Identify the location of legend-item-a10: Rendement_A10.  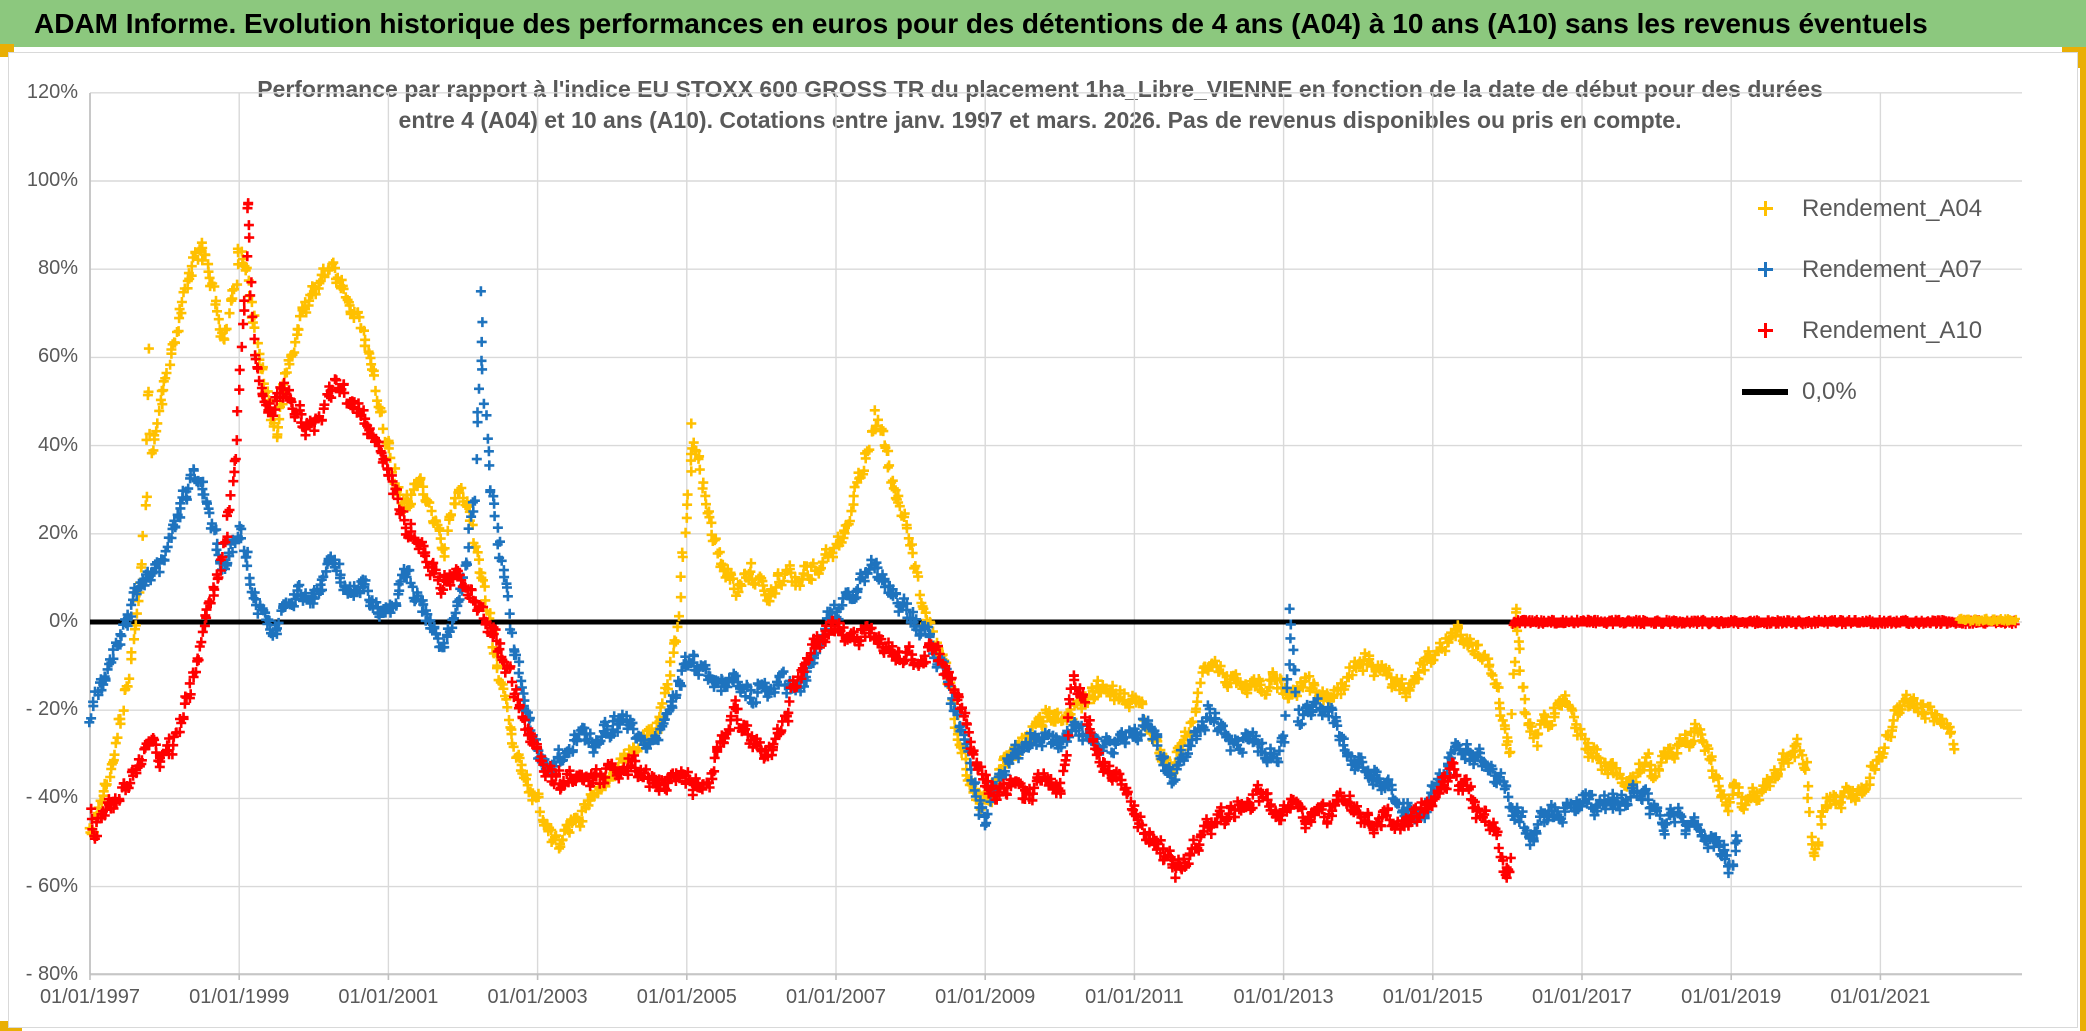
(1907, 330).